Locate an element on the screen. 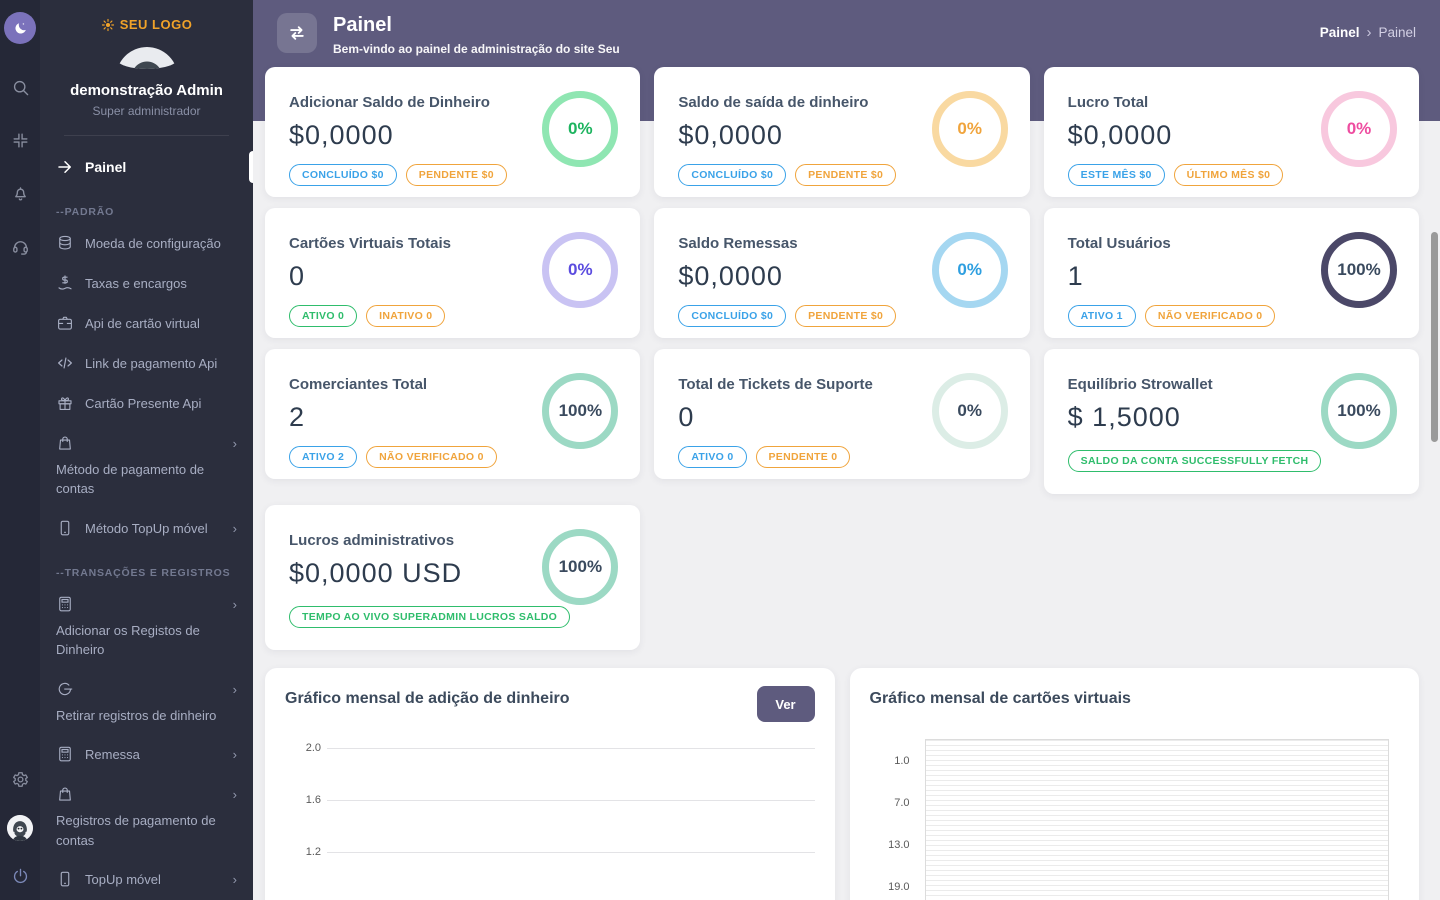  icon-rail is located at coordinates (20, 450).